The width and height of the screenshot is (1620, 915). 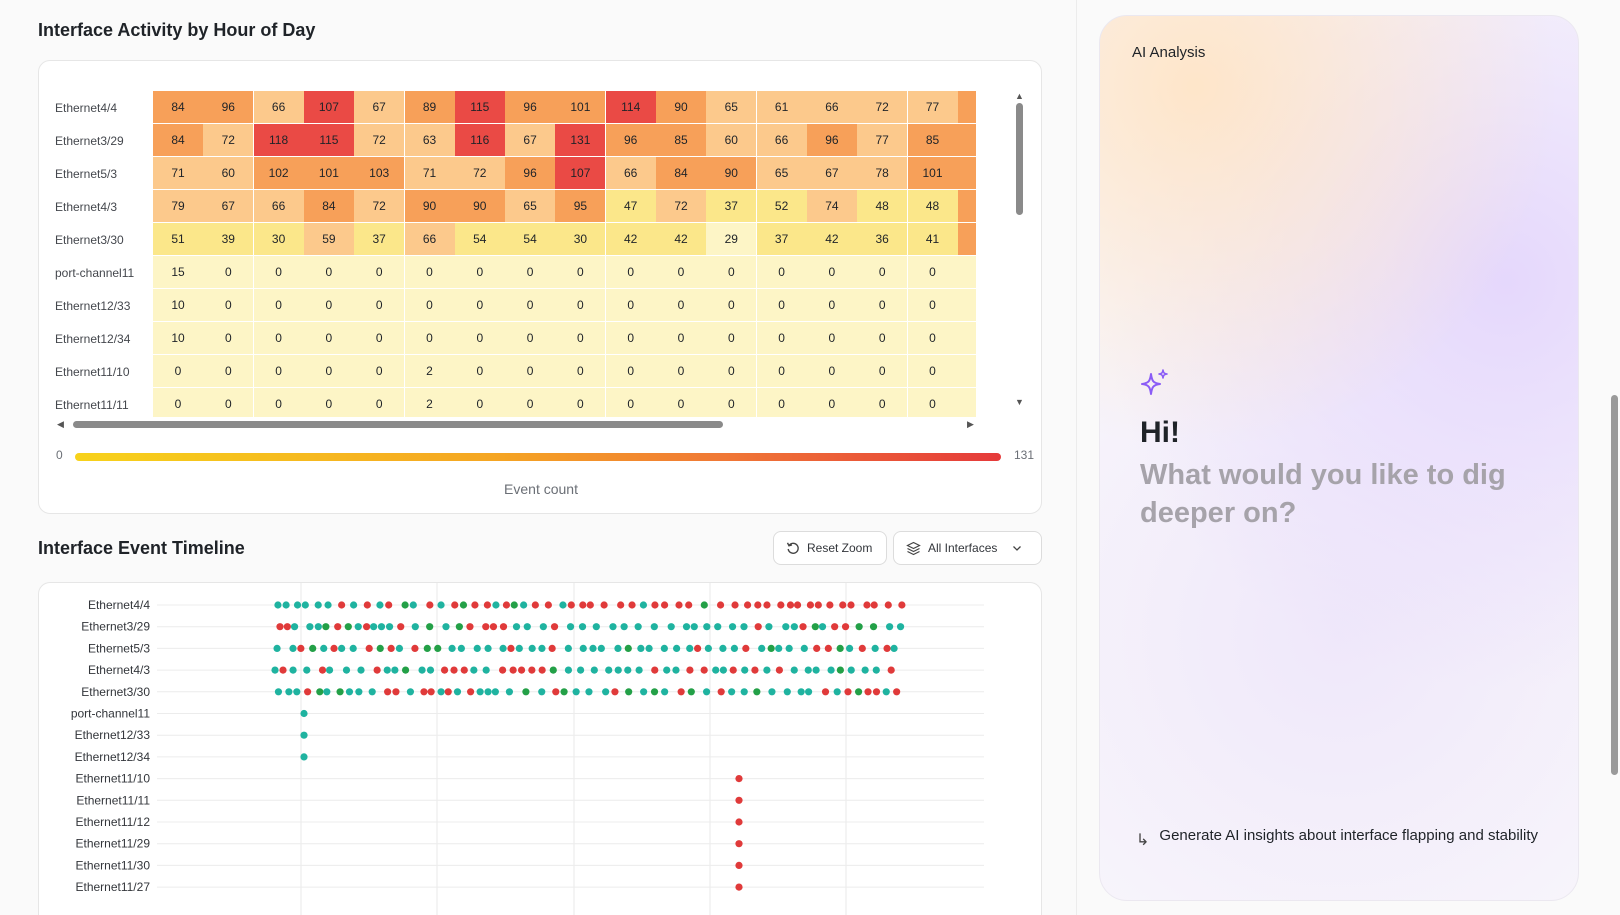 What do you see at coordinates (681, 239) in the screenshot?
I see `heatmap-cell: 42` at bounding box center [681, 239].